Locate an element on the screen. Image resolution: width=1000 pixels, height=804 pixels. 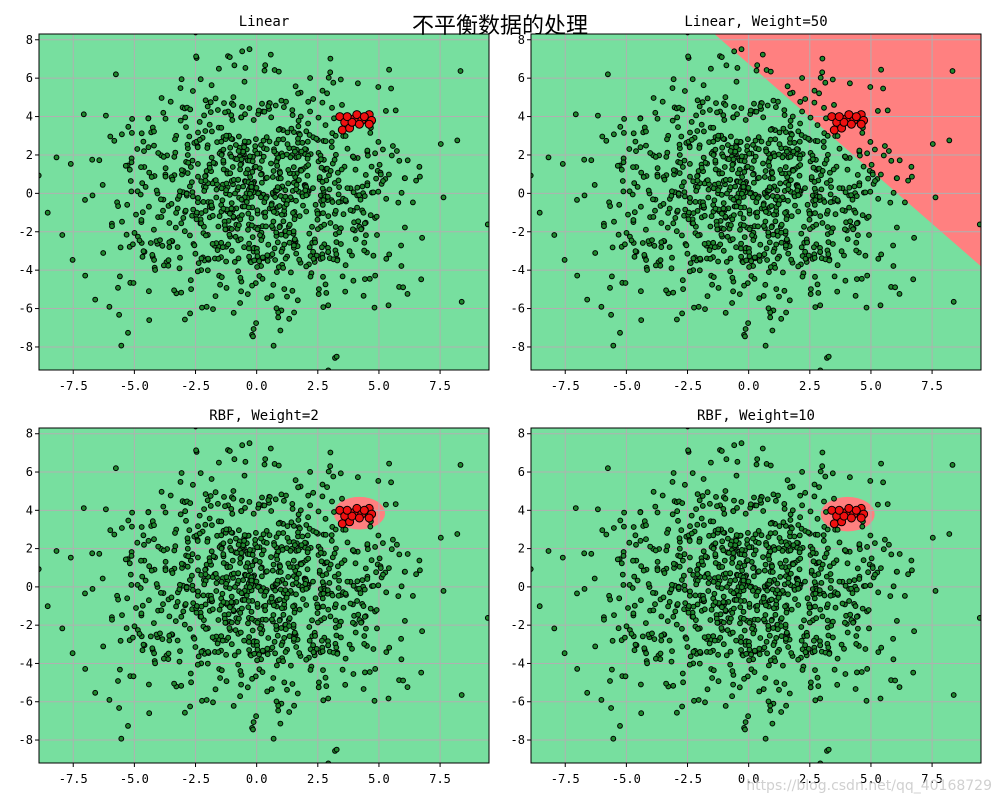
x-tick-label: -7.5 is located at coordinates (565, 779).